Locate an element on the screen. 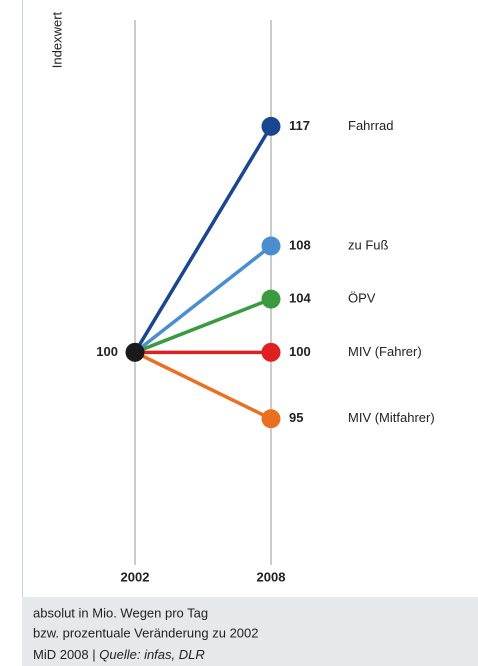 Image resolution: width=478 pixels, height=666 pixels. source-text: Quelle: infas, DLR is located at coordinates (152, 654).